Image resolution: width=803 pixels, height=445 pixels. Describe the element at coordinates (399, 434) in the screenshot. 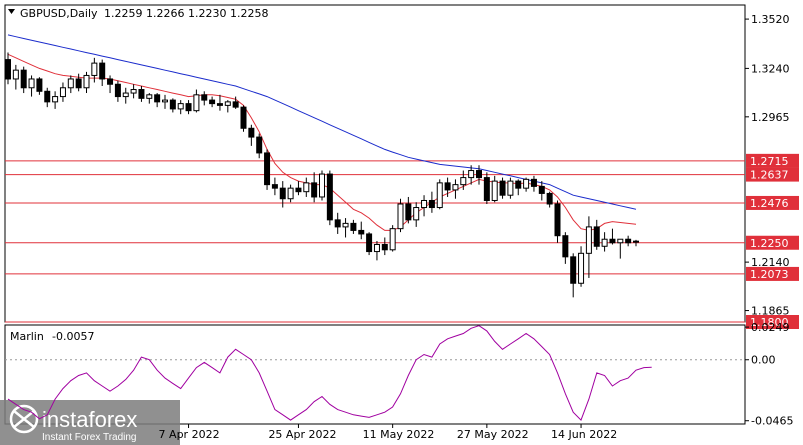

I see `date-tick-label: 11 May 2022` at that location.